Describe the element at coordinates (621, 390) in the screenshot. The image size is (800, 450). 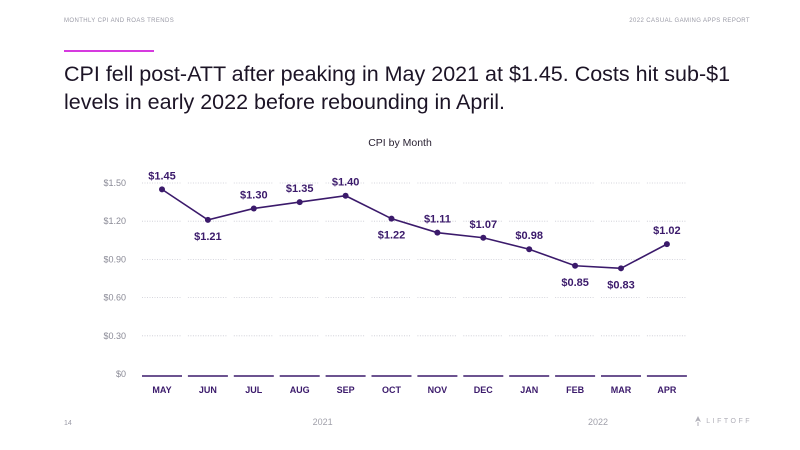
I see `x-tick-label: MAR` at that location.